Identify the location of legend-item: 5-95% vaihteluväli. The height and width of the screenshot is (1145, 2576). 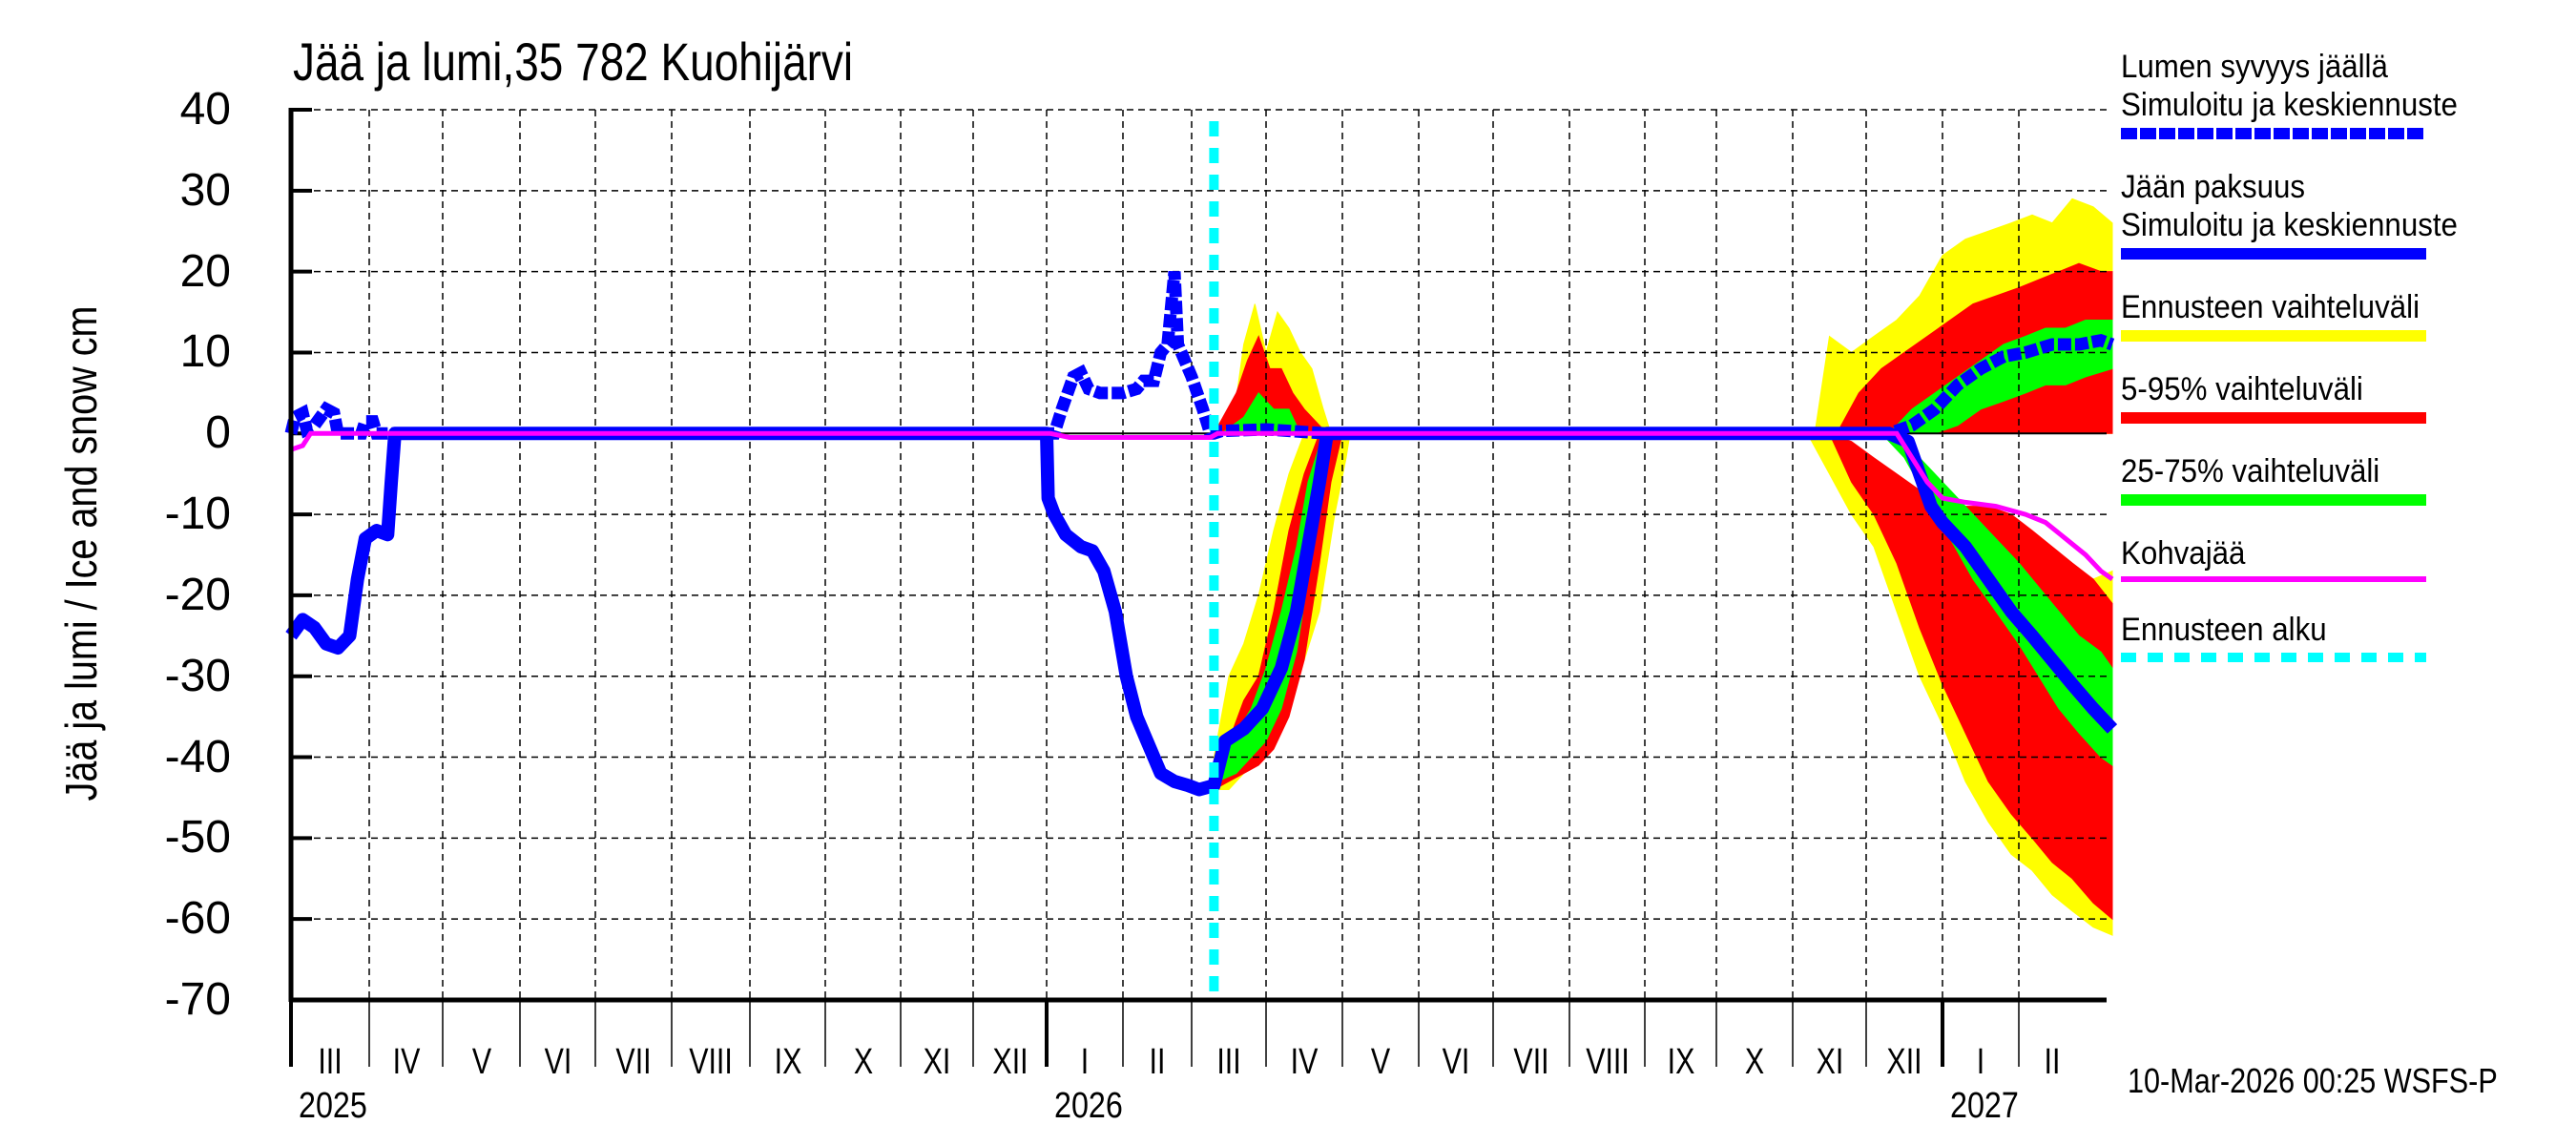
(2340, 397).